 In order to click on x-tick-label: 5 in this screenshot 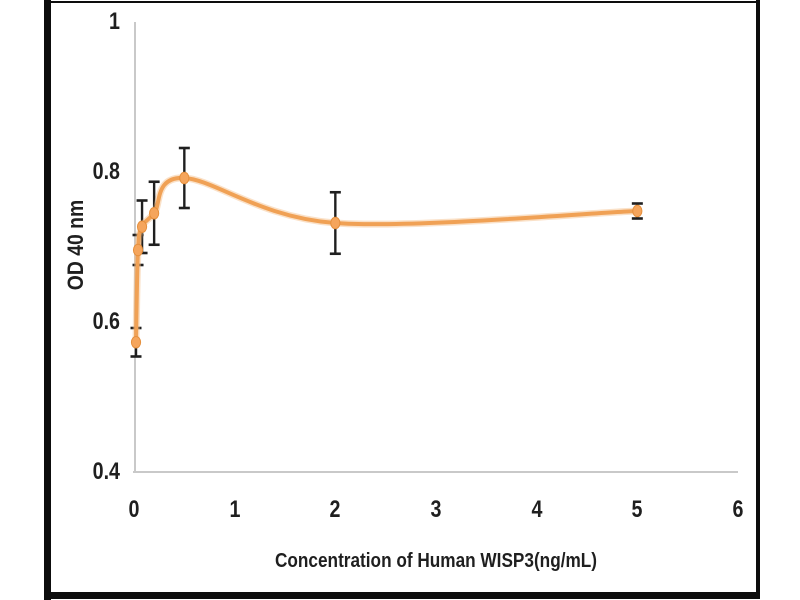, I will do `click(637, 509)`.